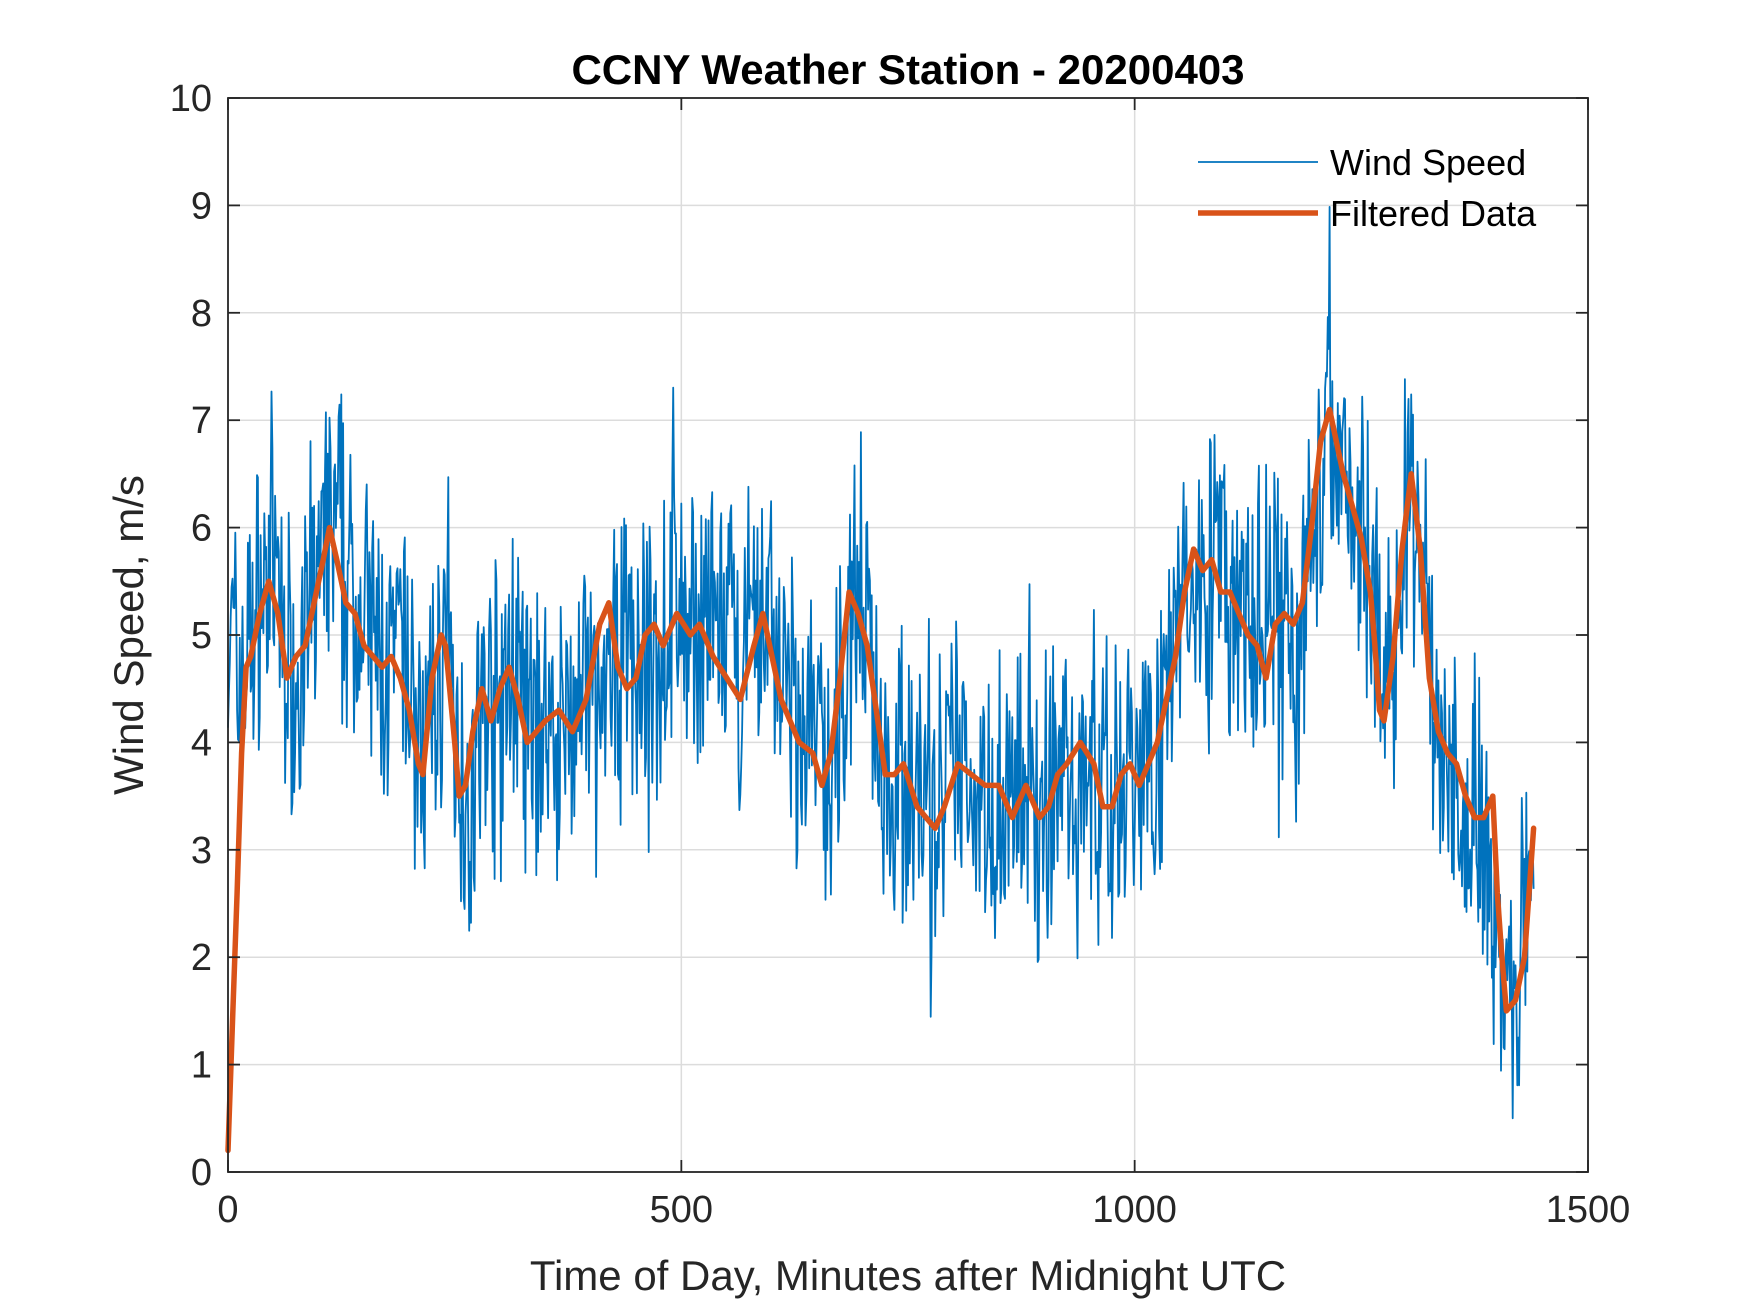 This screenshot has width=1750, height=1313. What do you see at coordinates (907, 69) in the screenshot?
I see `chart-title: CCNY Weather Station - 20200403` at bounding box center [907, 69].